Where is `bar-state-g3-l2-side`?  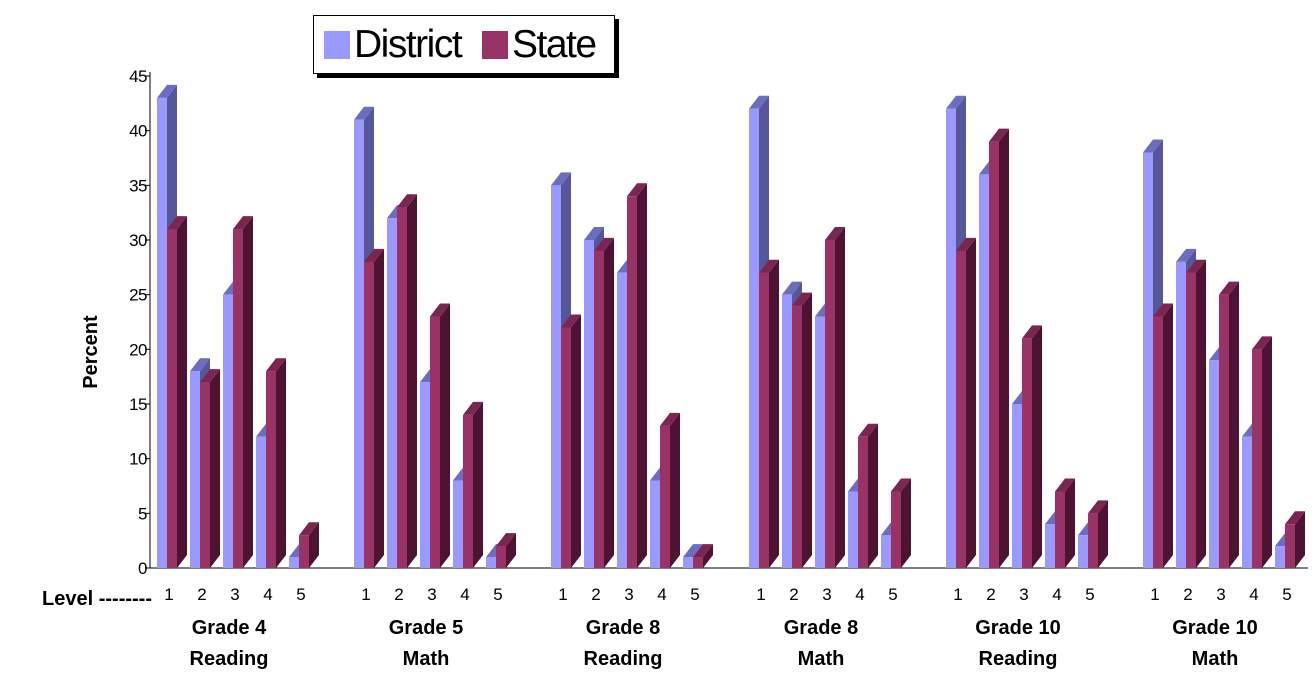
bar-state-g3-l2-side is located at coordinates (609, 402).